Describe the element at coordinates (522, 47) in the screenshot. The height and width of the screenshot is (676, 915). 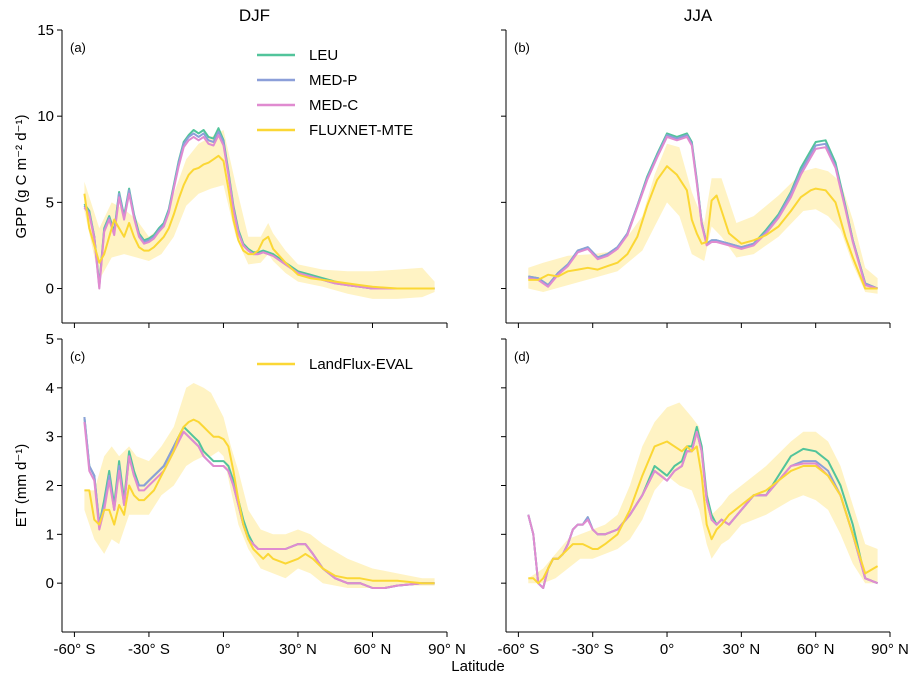
I see `panel-label: (b)` at that location.